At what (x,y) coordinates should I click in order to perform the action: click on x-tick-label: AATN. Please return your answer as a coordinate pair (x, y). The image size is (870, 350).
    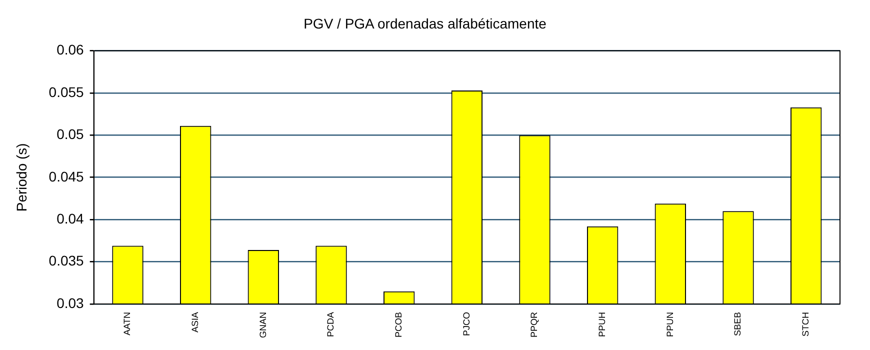
    Looking at the image, I should click on (127, 324).